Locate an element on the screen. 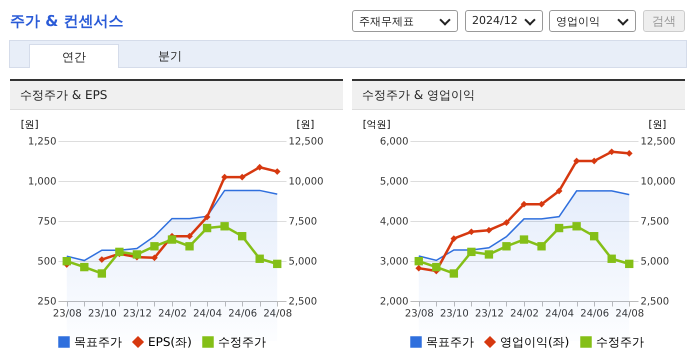 This screenshot has width=695, height=349. chart-title: 수정주가 & 영업이익 is located at coordinates (518, 95).